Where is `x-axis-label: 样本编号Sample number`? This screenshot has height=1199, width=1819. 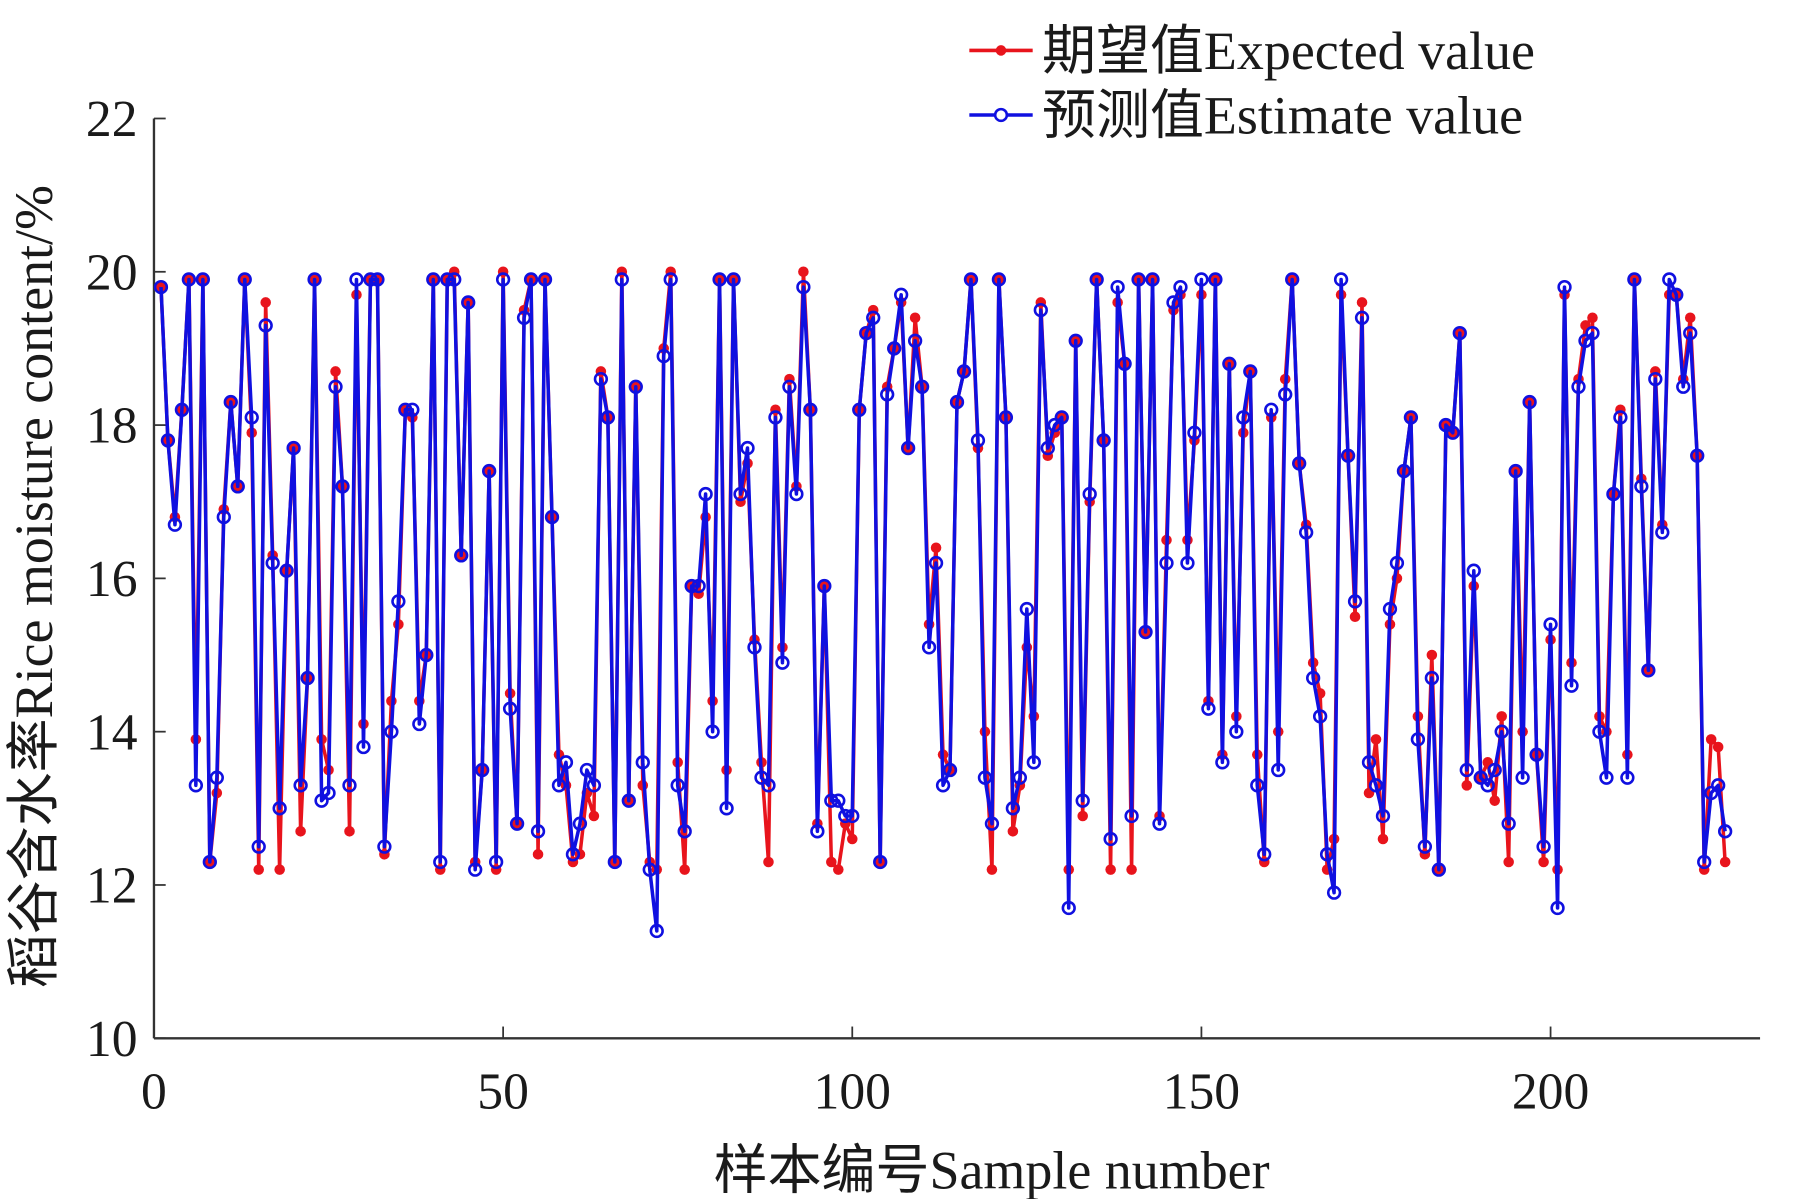
x-axis-label: 样本编号Sample number is located at coordinates (992, 1169).